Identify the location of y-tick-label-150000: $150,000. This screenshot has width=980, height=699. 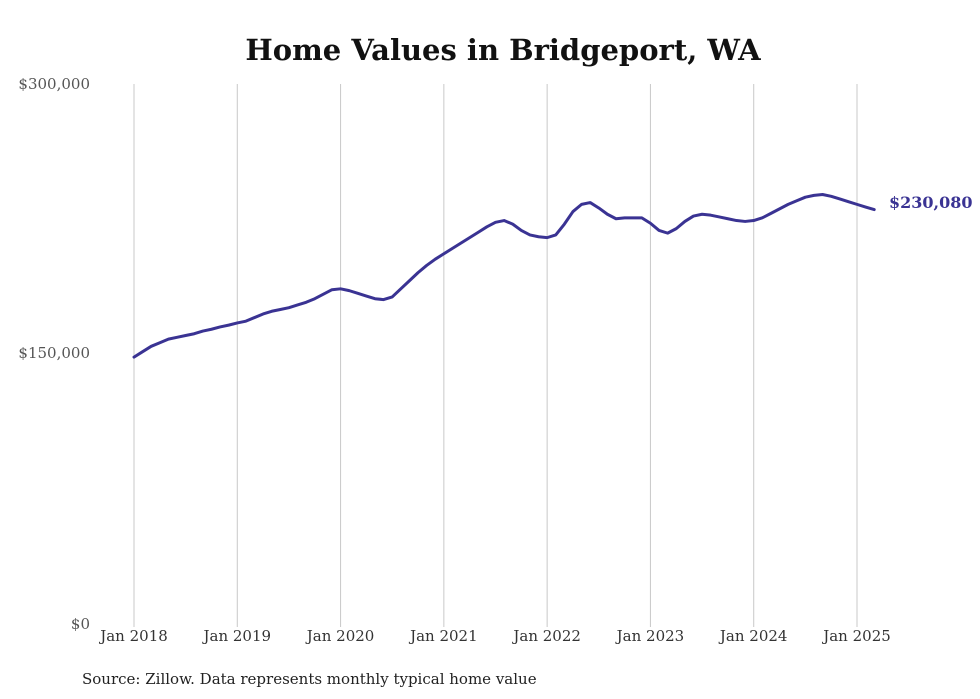
(54, 353).